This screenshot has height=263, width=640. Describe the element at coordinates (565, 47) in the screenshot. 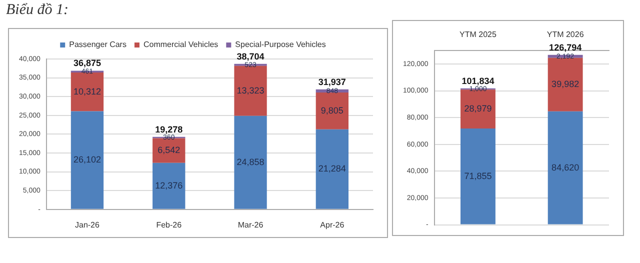

I see `total-label: 126,794` at that location.